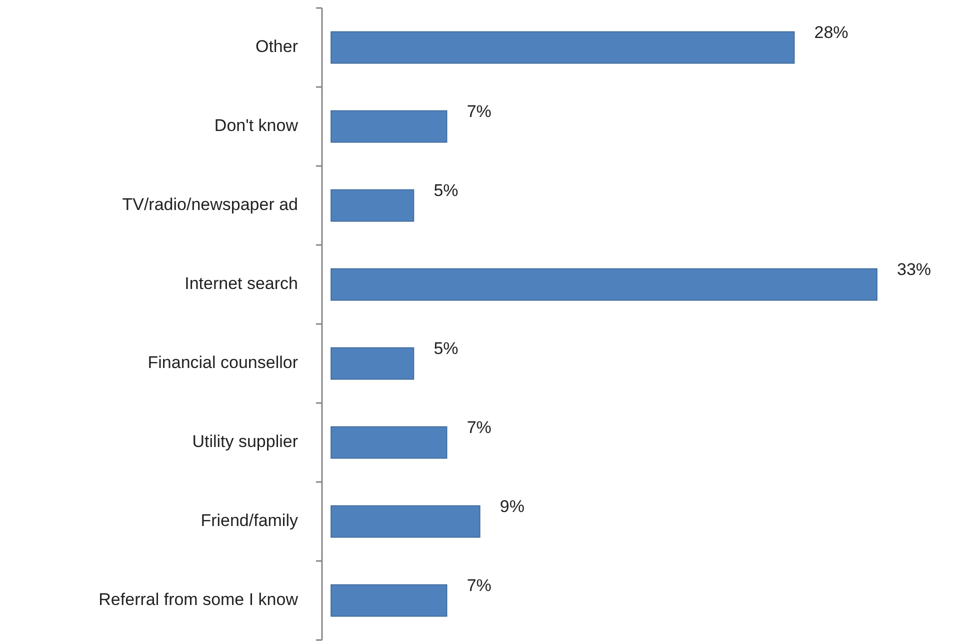 The width and height of the screenshot is (959, 641). I want to click on data-label: 28%, so click(831, 32).